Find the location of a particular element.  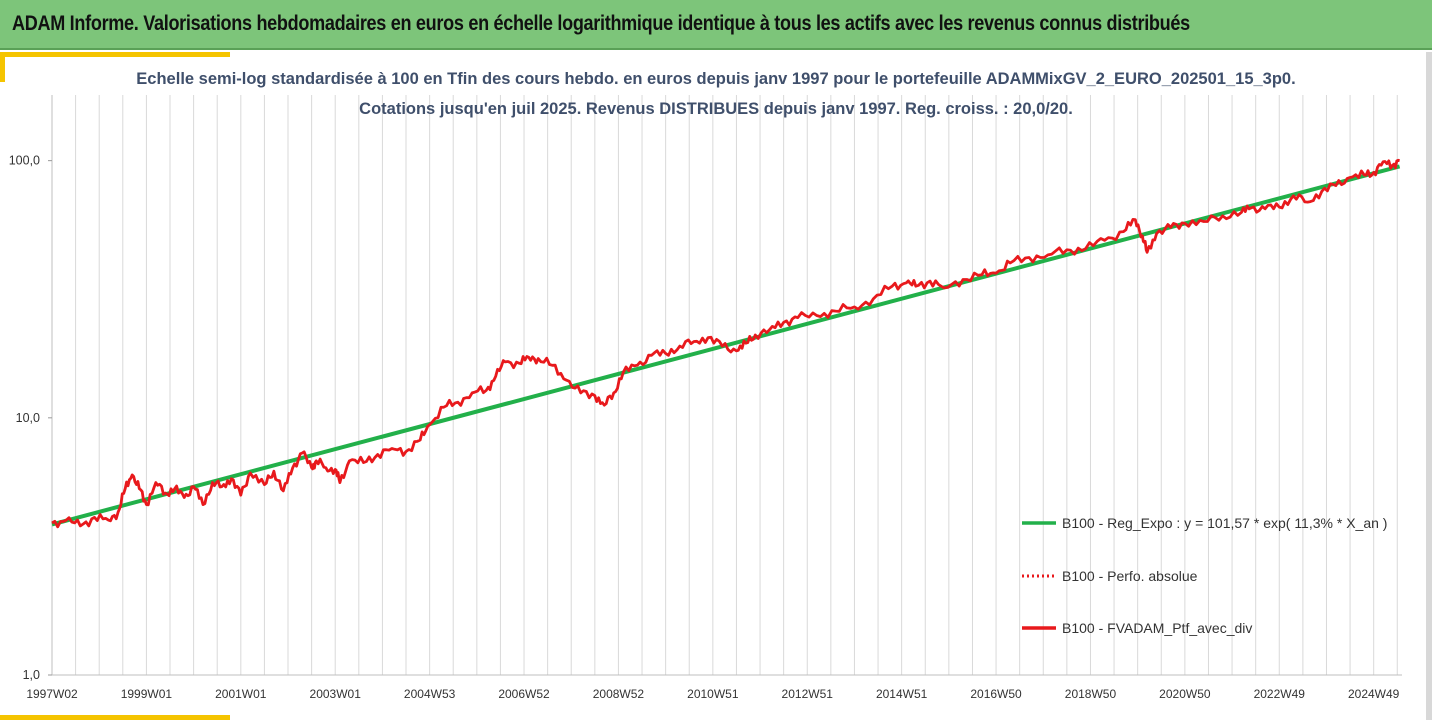

x-tick-label: 2014W51 is located at coordinates (902, 694).